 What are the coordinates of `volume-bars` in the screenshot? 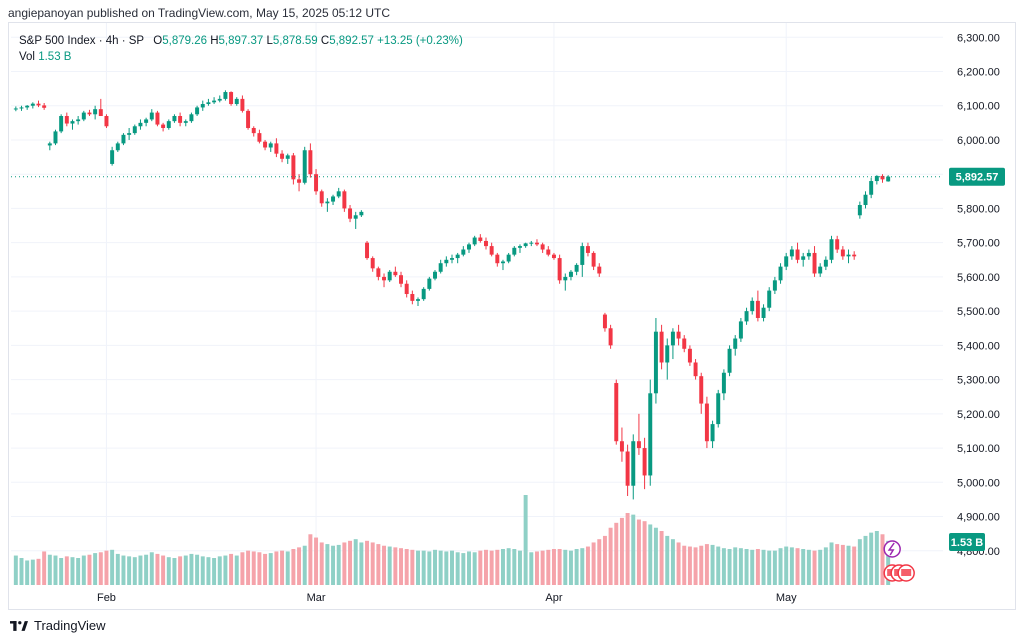 It's located at (452, 540).